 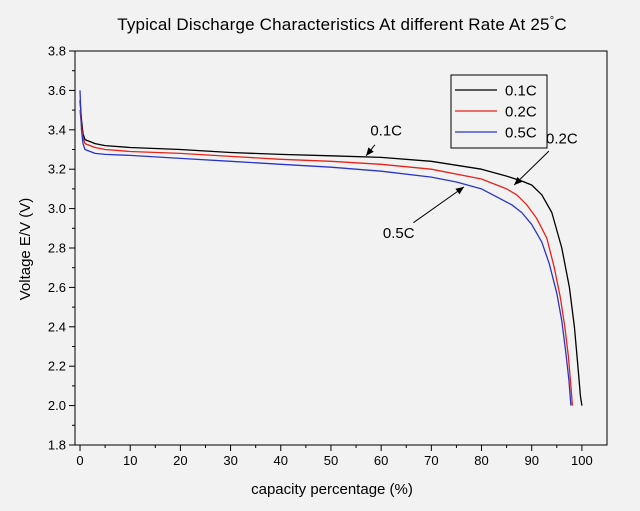 What do you see at coordinates (57, 90) in the screenshot?
I see `y-tick-label: 3.6` at bounding box center [57, 90].